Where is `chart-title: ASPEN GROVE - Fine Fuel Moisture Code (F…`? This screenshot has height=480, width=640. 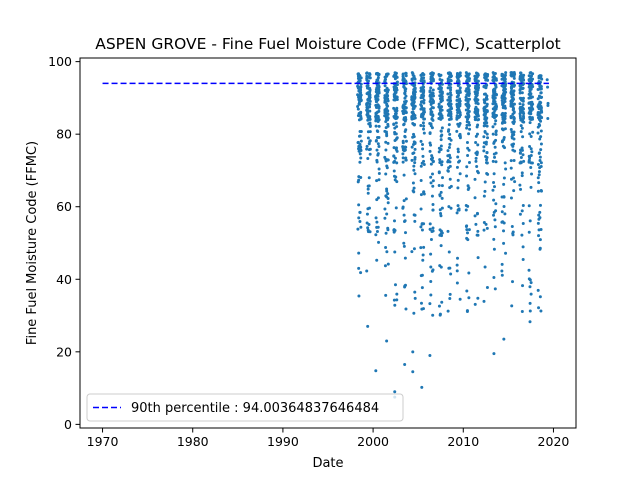
chart-title: ASPEN GROVE - Fine Fuel Moisture Code (F… is located at coordinates (328, 44).